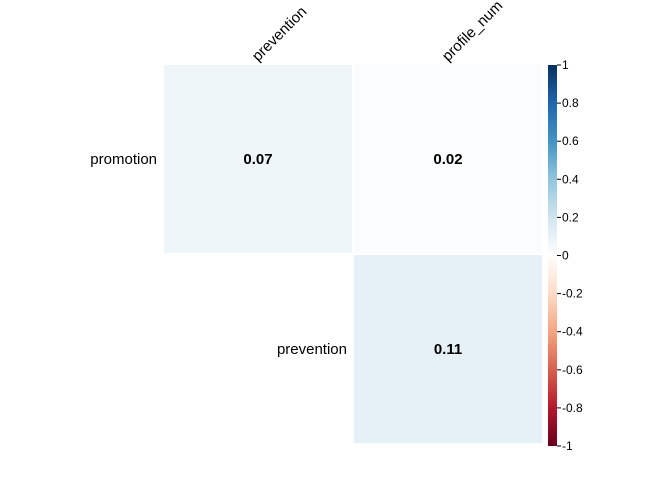 The width and height of the screenshot is (672, 480). I want to click on colorbar-tick-label: 1, so click(565, 65).